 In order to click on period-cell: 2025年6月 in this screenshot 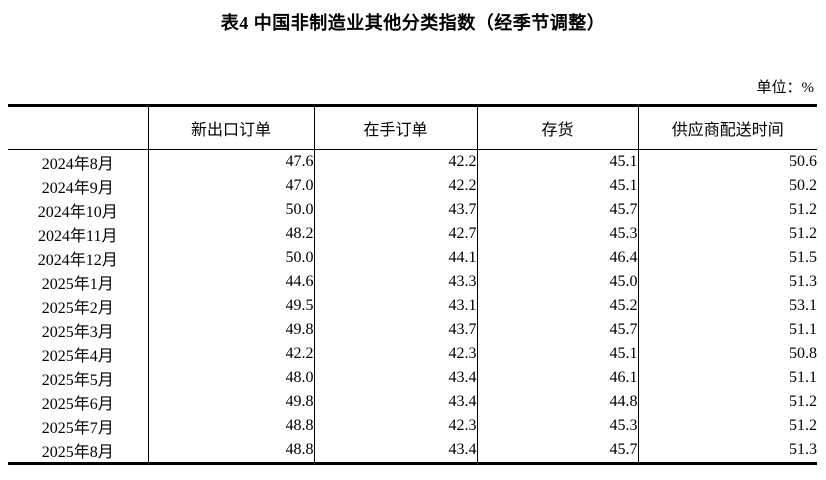, I will do `click(77, 404)`.